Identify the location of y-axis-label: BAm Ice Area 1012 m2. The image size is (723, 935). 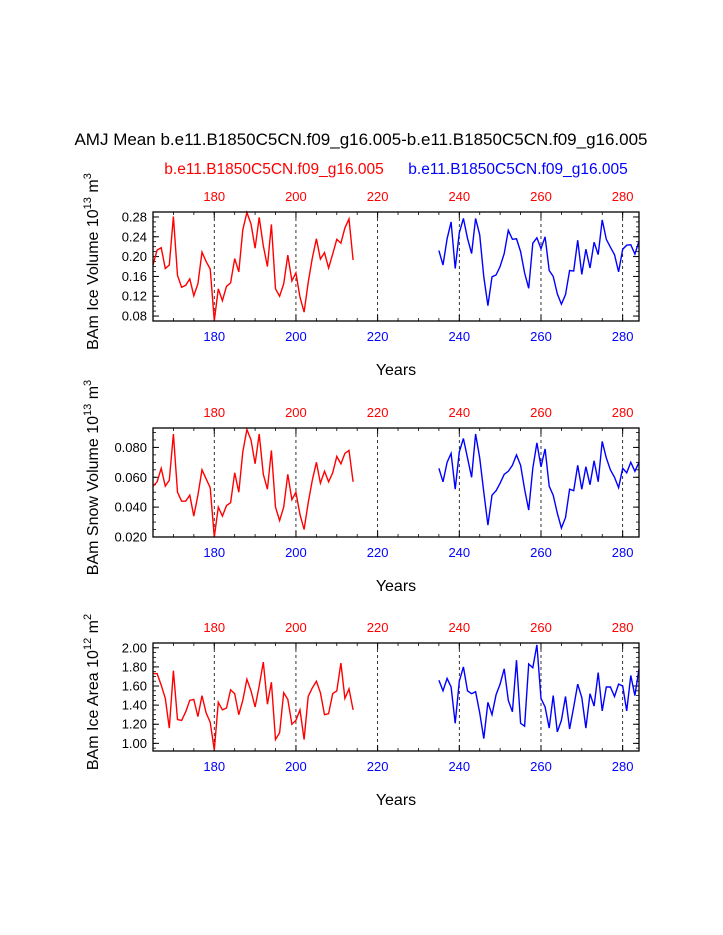
(92, 692).